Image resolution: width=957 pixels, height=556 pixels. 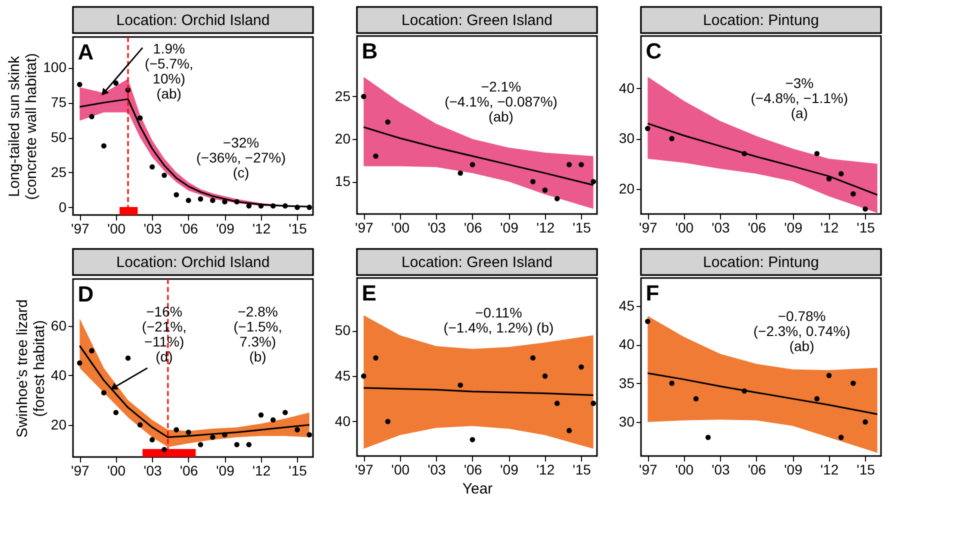 What do you see at coordinates (257, 334) in the screenshot?
I see `annotation: −2.8% (−1.5%, 7.3%) (b)` at bounding box center [257, 334].